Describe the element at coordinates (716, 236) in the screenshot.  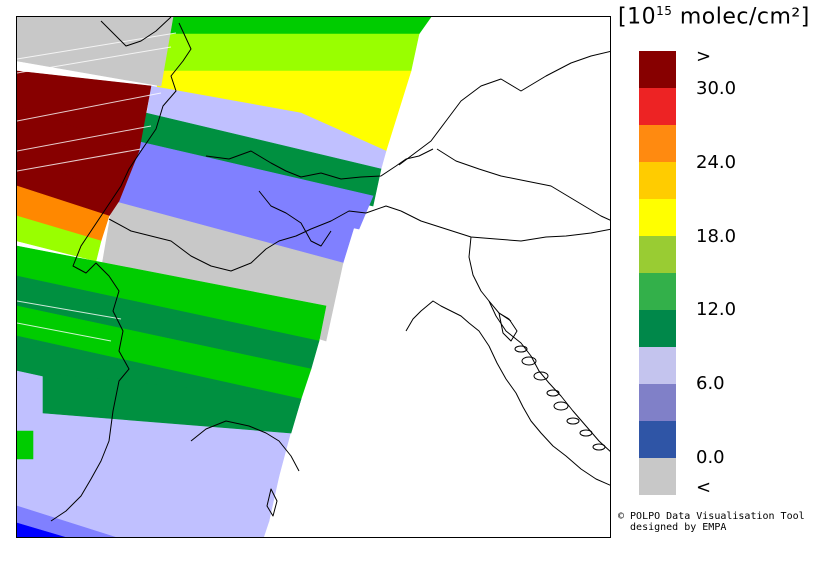
I see `legend-label: 18.0` at that location.